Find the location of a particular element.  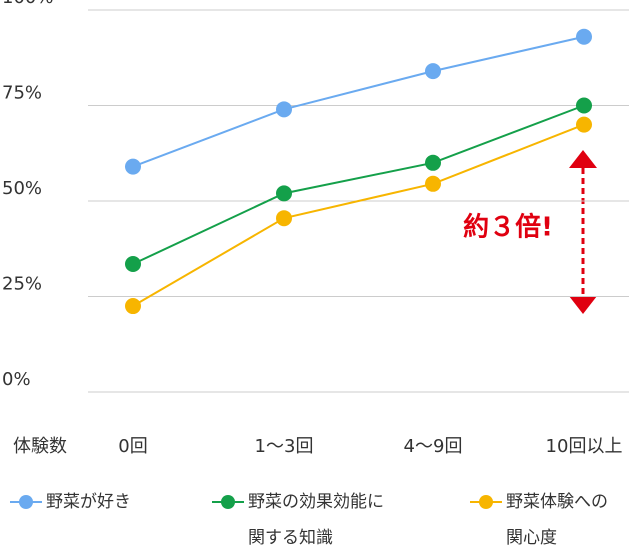

legend-label: 野菜が好き is located at coordinates (88, 502).